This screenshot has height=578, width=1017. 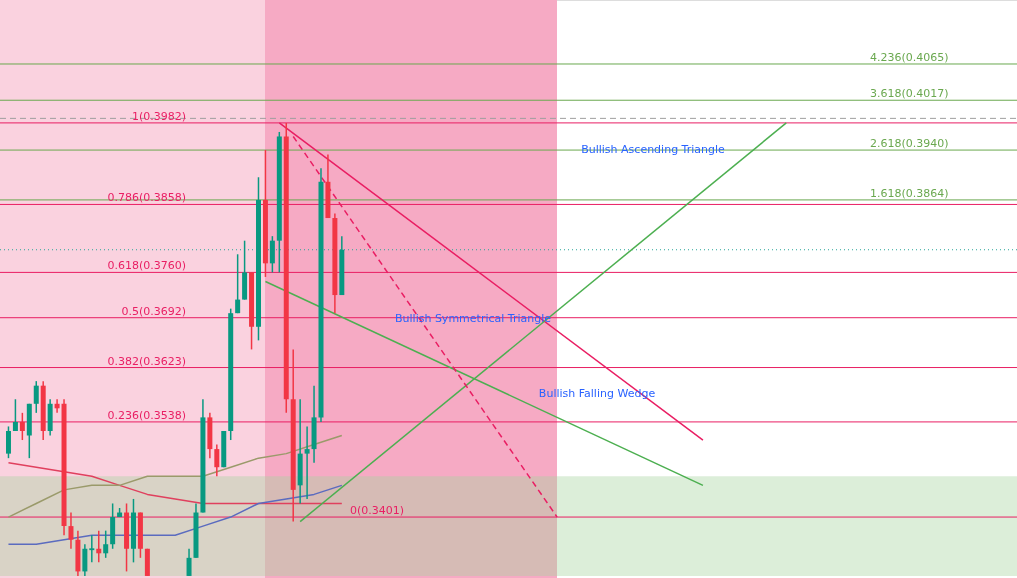 What do you see at coordinates (158, 116) in the screenshot?
I see `annotation: 1(0.3982)` at bounding box center [158, 116].